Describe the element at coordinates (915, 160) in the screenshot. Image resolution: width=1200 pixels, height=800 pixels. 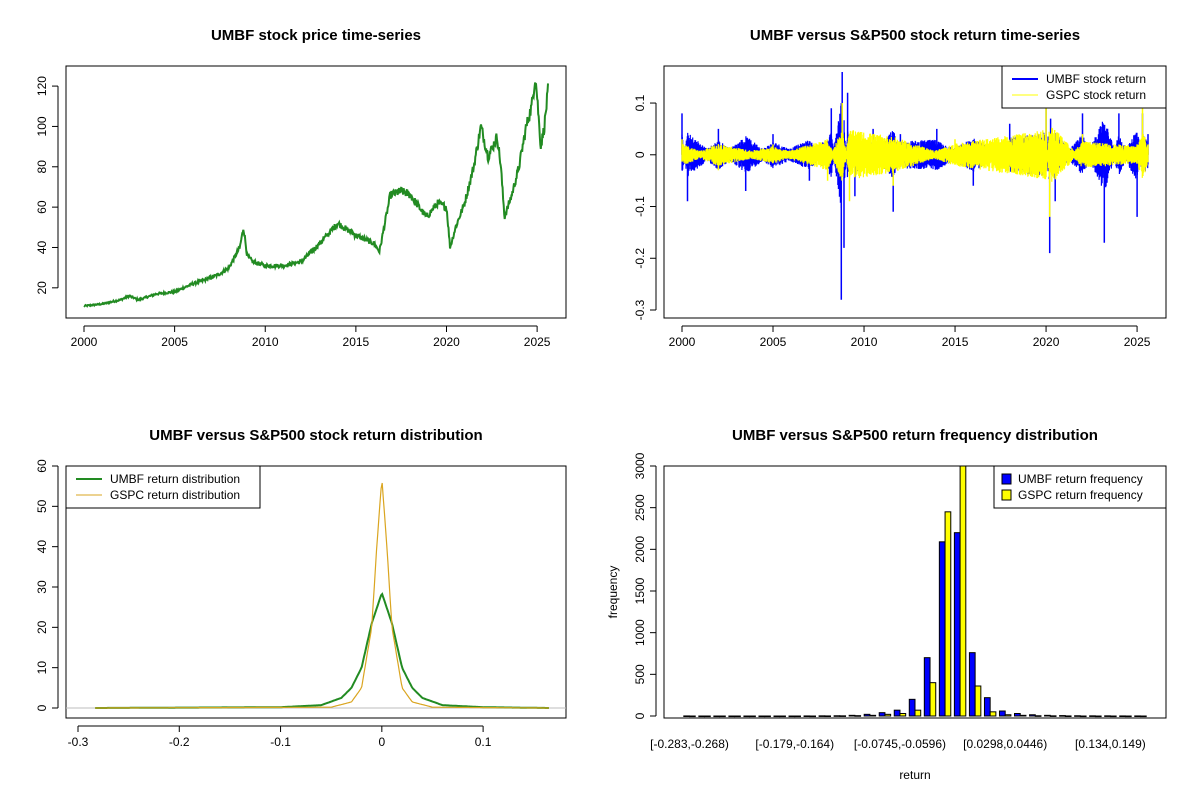
I see `gspc-return-spikes` at that location.